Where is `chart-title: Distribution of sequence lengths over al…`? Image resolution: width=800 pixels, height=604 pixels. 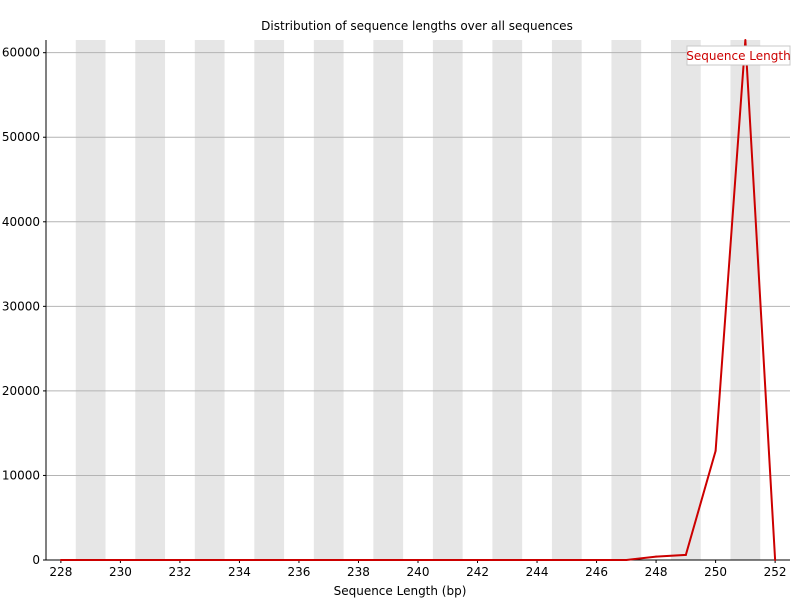 chart-title: Distribution of sequence lengths over al… is located at coordinates (417, 26).